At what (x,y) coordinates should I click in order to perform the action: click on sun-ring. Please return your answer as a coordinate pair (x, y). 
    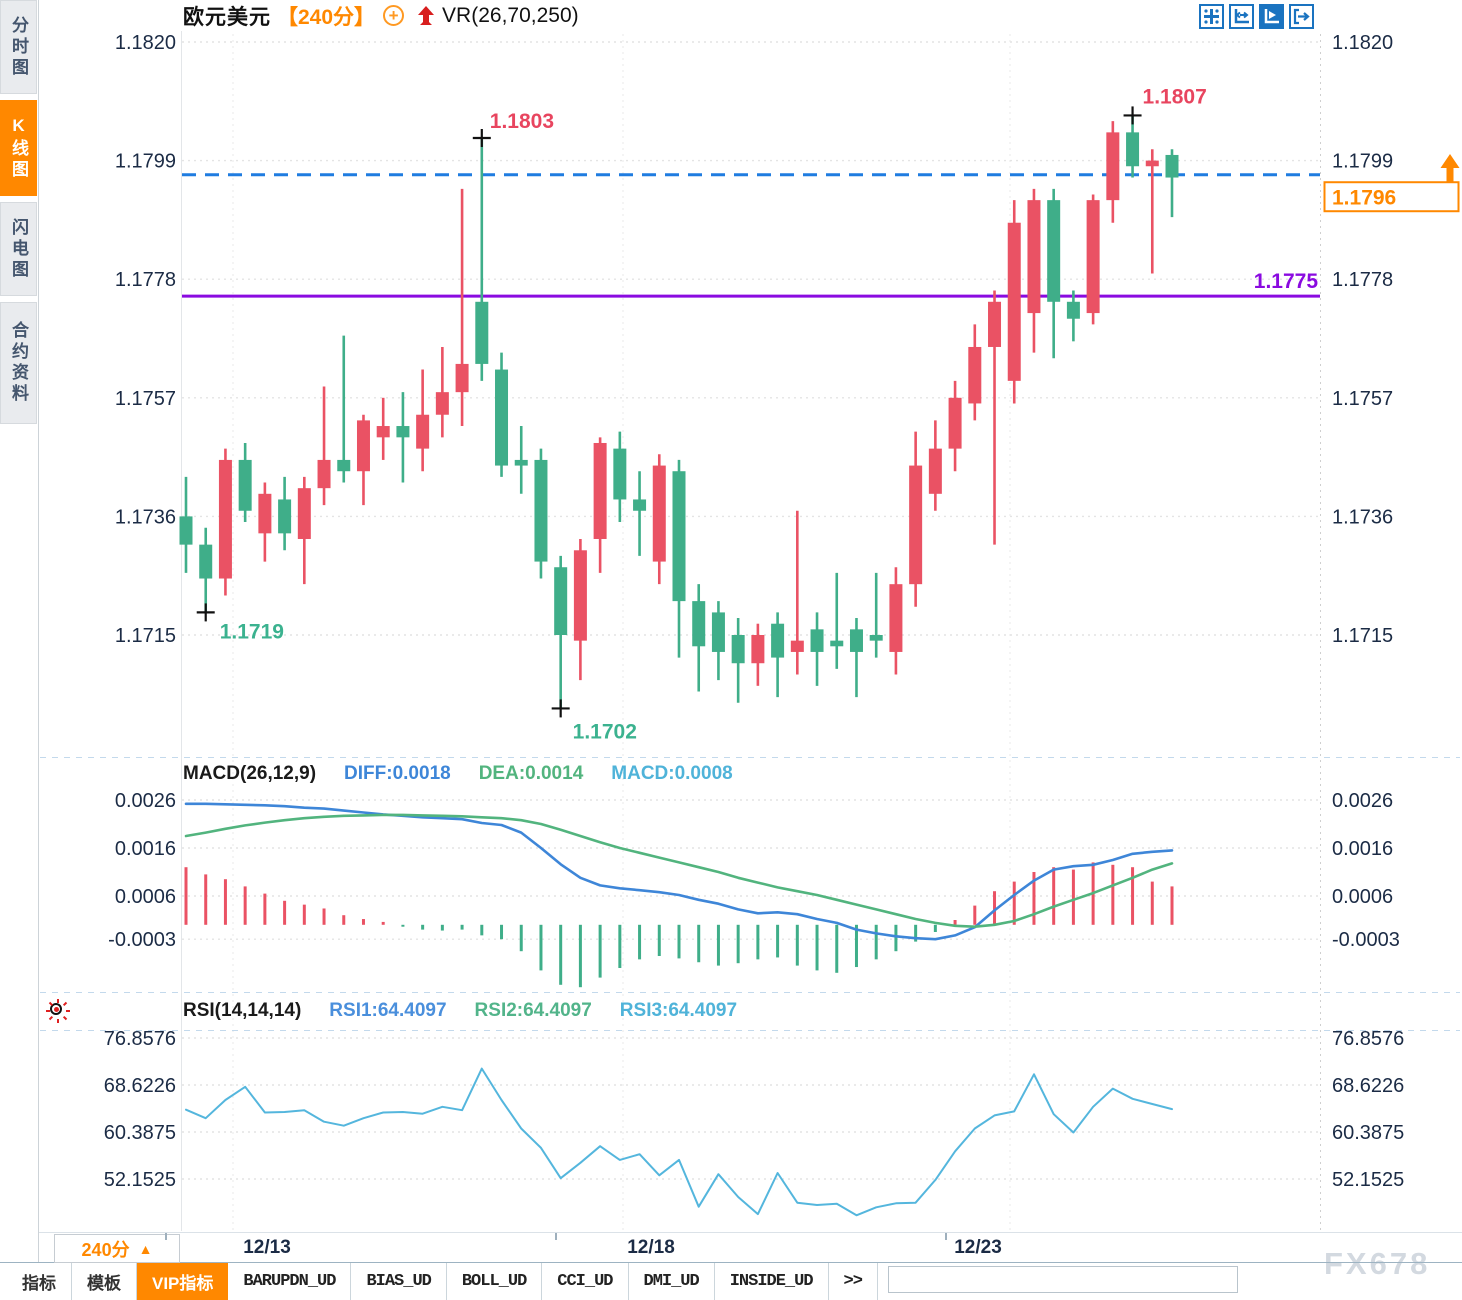
    Looking at the image, I should click on (56, 1009).